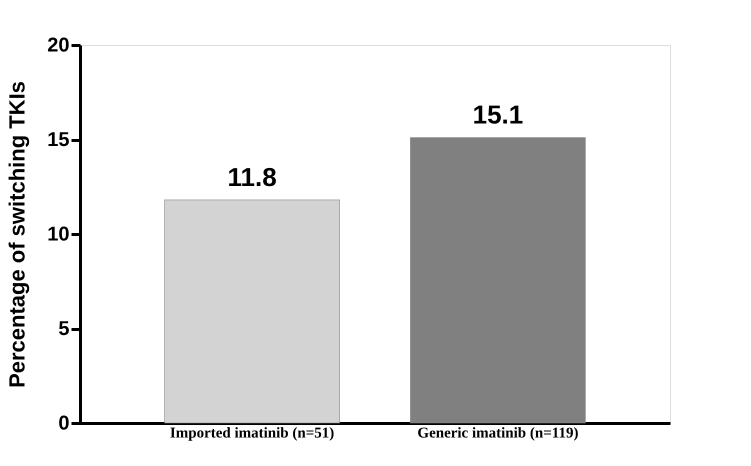 This screenshot has width=751, height=466. What do you see at coordinates (58, 45) in the screenshot?
I see `y-tick-label: 20` at bounding box center [58, 45].